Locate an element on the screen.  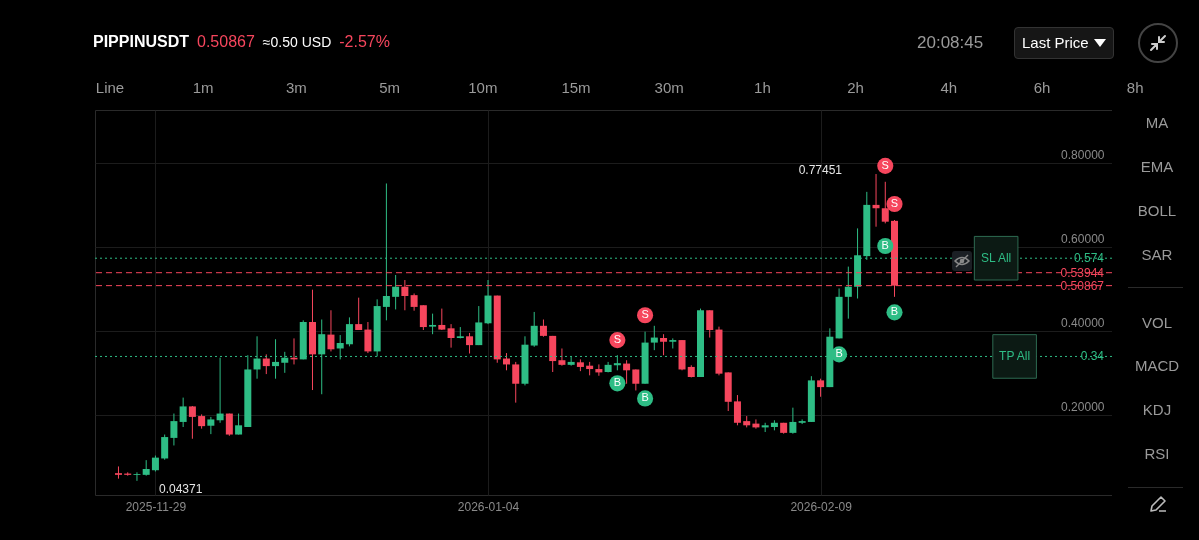
ref-line-label: 0.34 is located at coordinates (1092, 356).